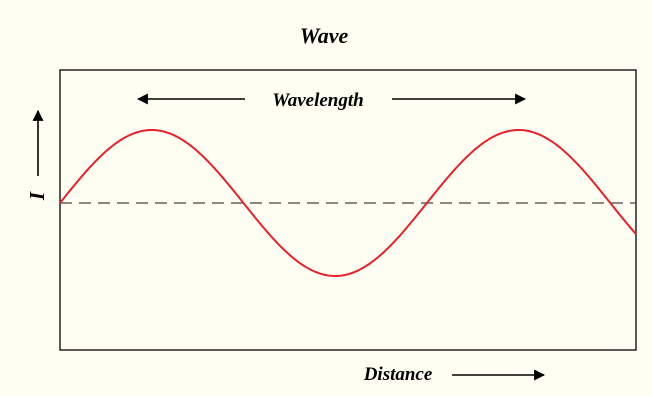 This screenshot has height=396, width=652. What do you see at coordinates (37, 196) in the screenshot?
I see `y-axis-label: I` at bounding box center [37, 196].